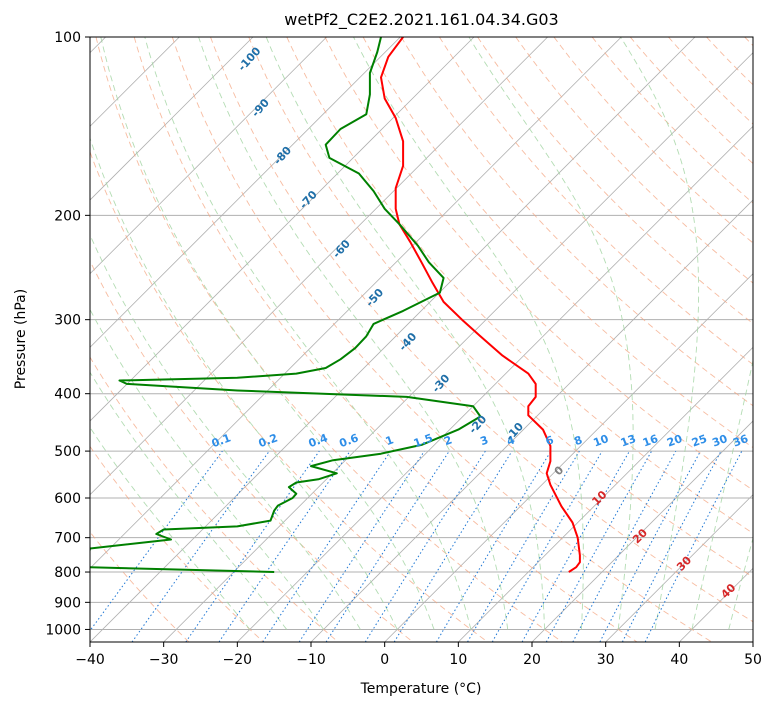 This screenshot has height=708, width=775. Describe the element at coordinates (268, 440) in the screenshot. I see `mixing-ratio-label: 0.2` at that location.